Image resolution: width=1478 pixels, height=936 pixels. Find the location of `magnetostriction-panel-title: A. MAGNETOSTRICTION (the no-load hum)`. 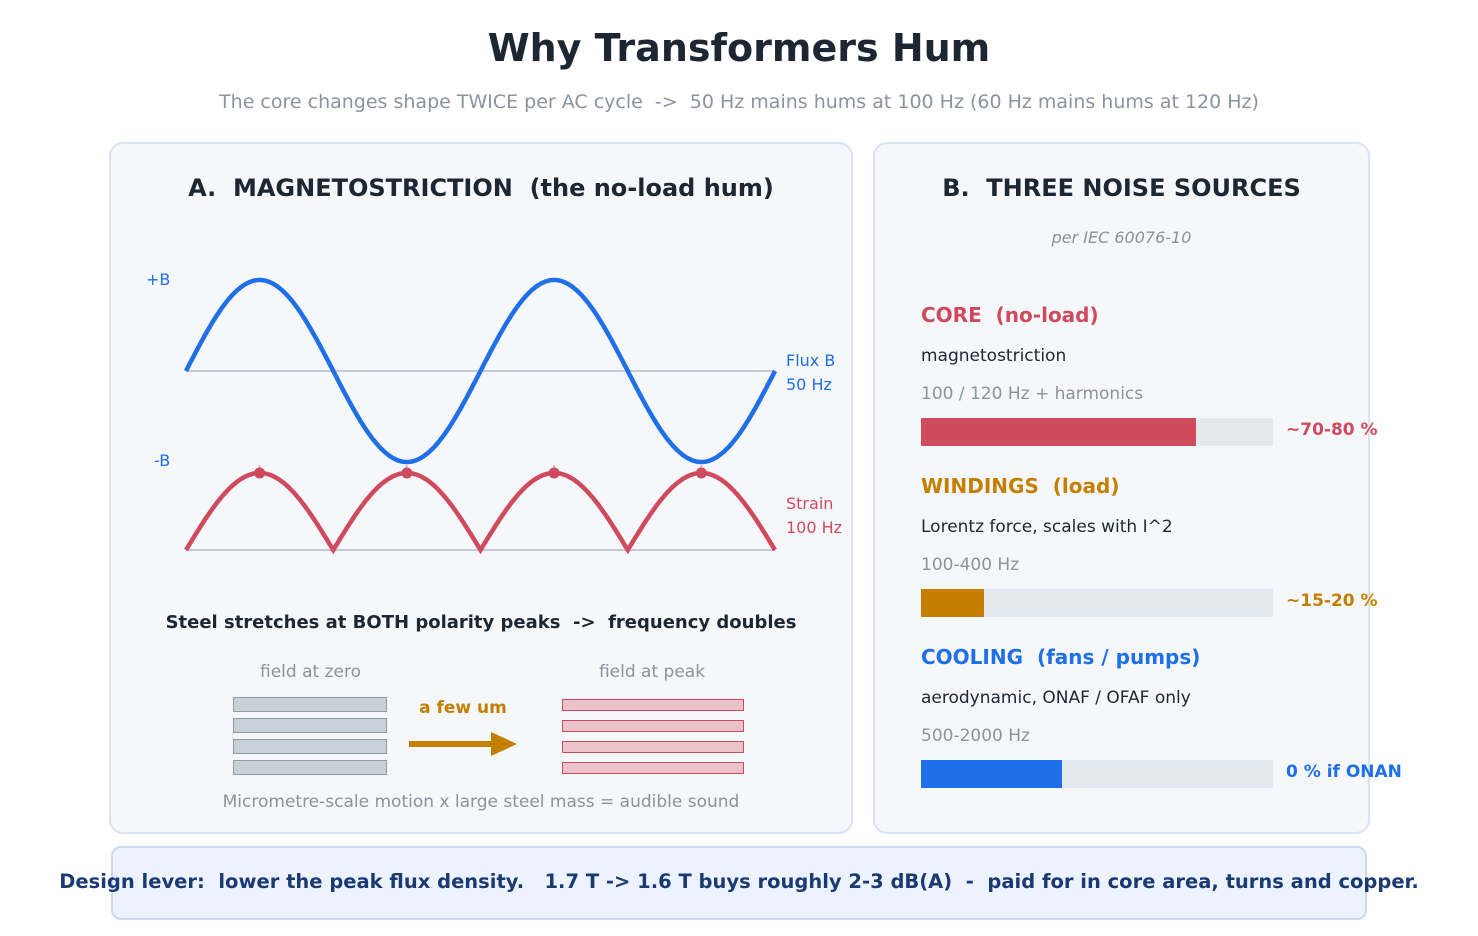

magnetostriction-panel-title: A. MAGNETOSTRICTION (the no-load hum) is located at coordinates (481, 188).